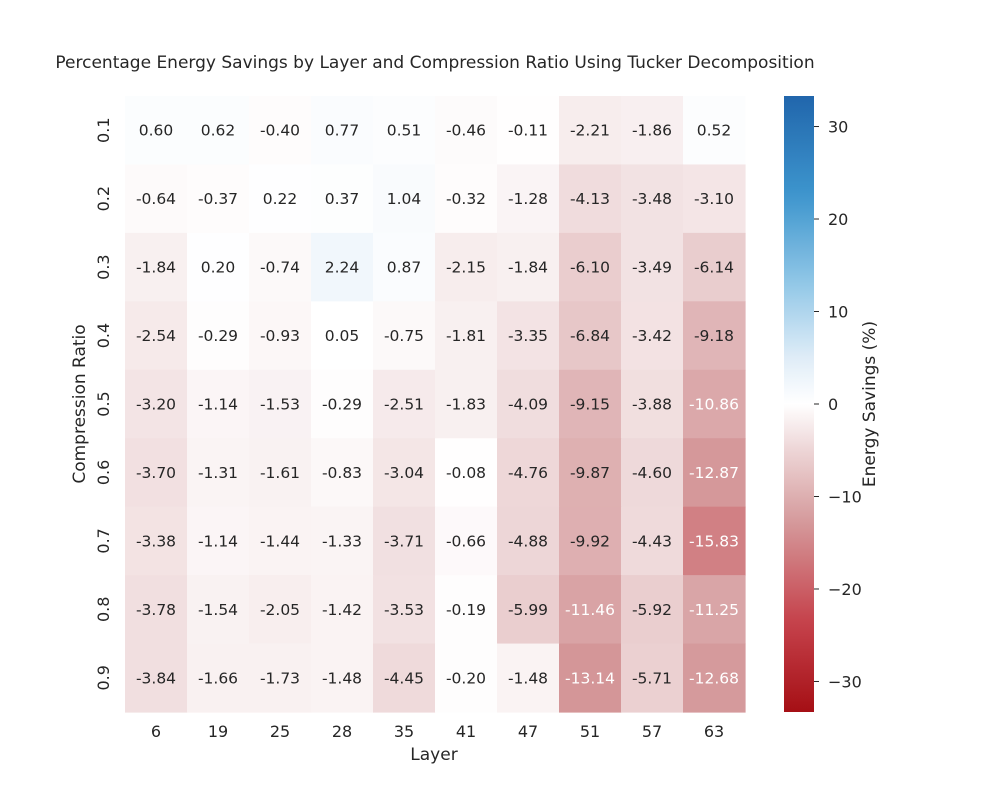 The height and width of the screenshot is (800, 1000). Describe the element at coordinates (218, 473) in the screenshot. I see `cell-value-label: -1.31` at that location.